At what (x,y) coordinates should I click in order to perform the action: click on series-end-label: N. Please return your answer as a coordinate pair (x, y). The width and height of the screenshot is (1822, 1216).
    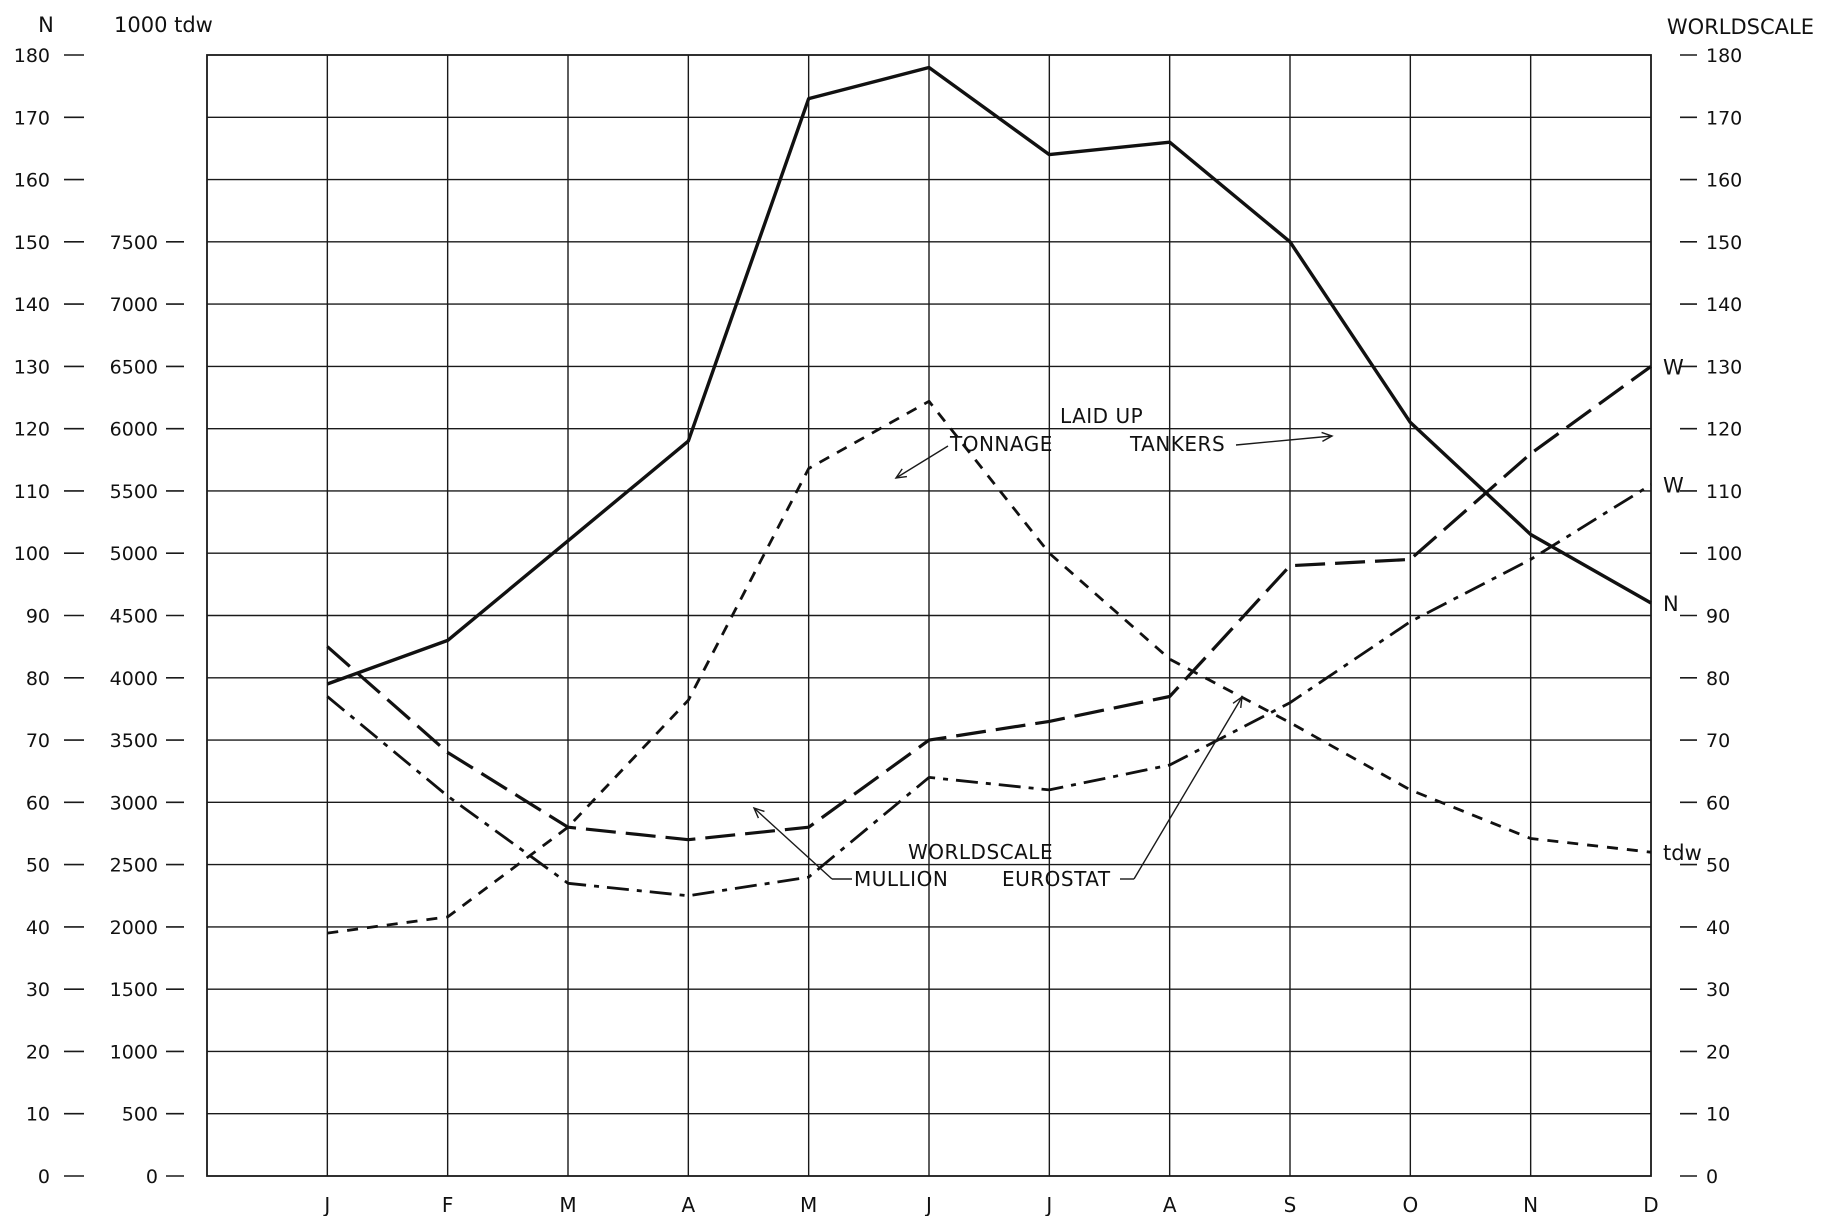
    Looking at the image, I should click on (1671, 604).